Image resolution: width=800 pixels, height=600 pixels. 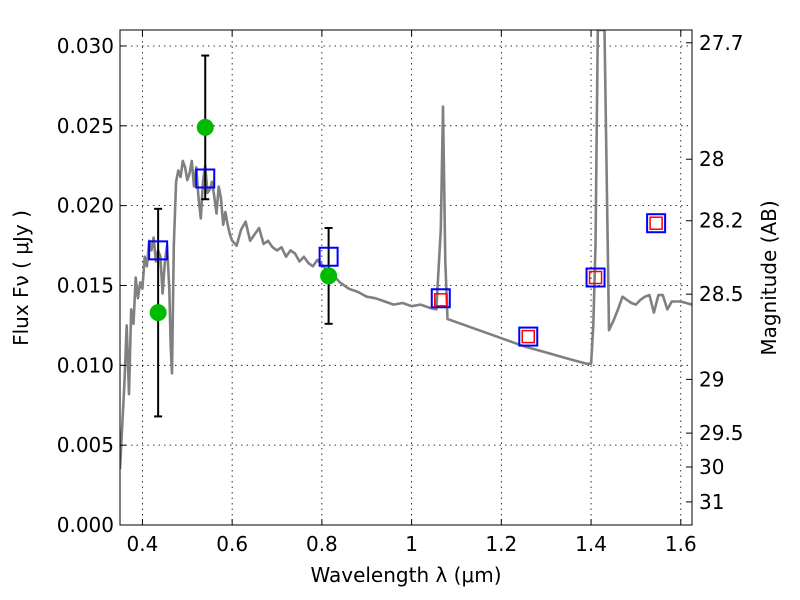 I want to click on x-tick-label: 1, so click(x=411, y=544).